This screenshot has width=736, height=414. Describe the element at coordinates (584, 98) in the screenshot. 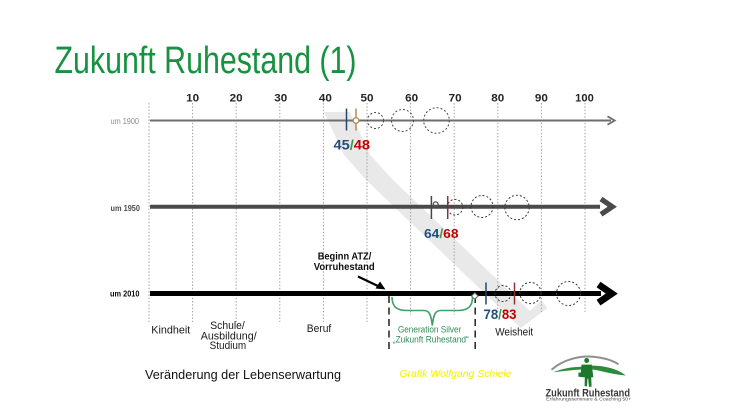

I see `svg-text: 100` at that location.